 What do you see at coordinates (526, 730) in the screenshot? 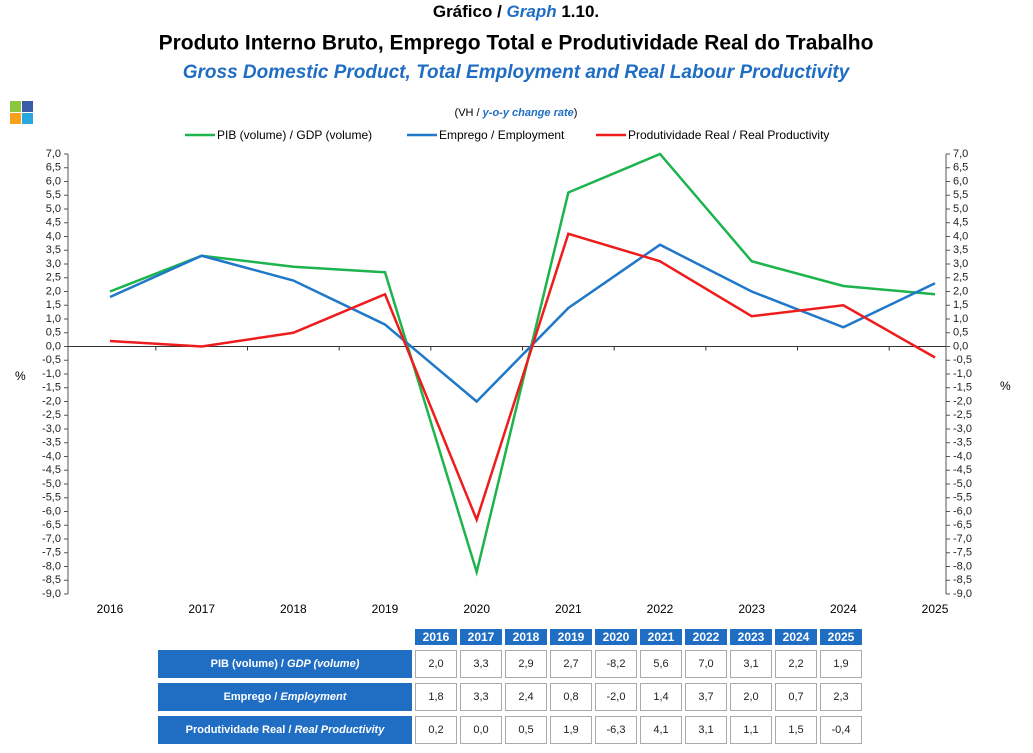
I see `table-cell: 0,5` at bounding box center [526, 730].